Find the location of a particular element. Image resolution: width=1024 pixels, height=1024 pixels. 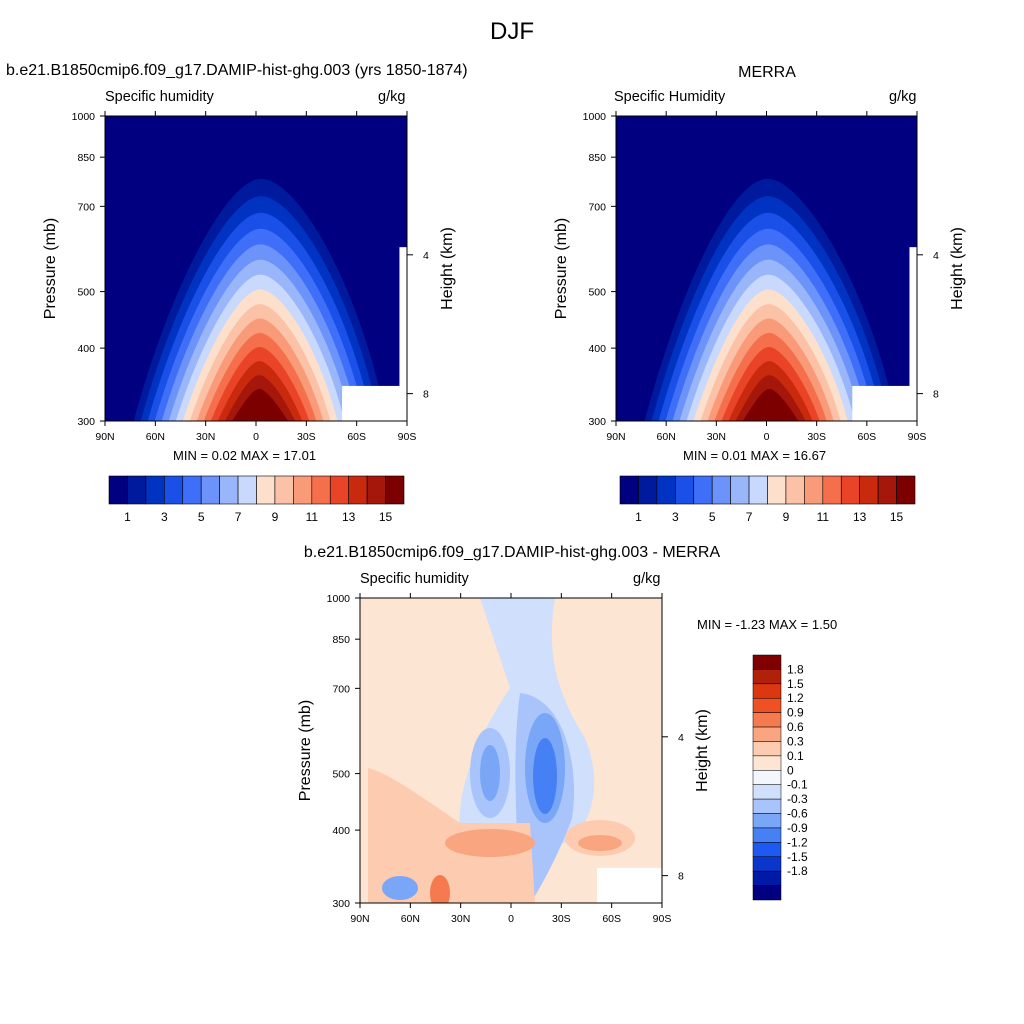

diff-y-tick-label: 400 is located at coordinates (341, 831).